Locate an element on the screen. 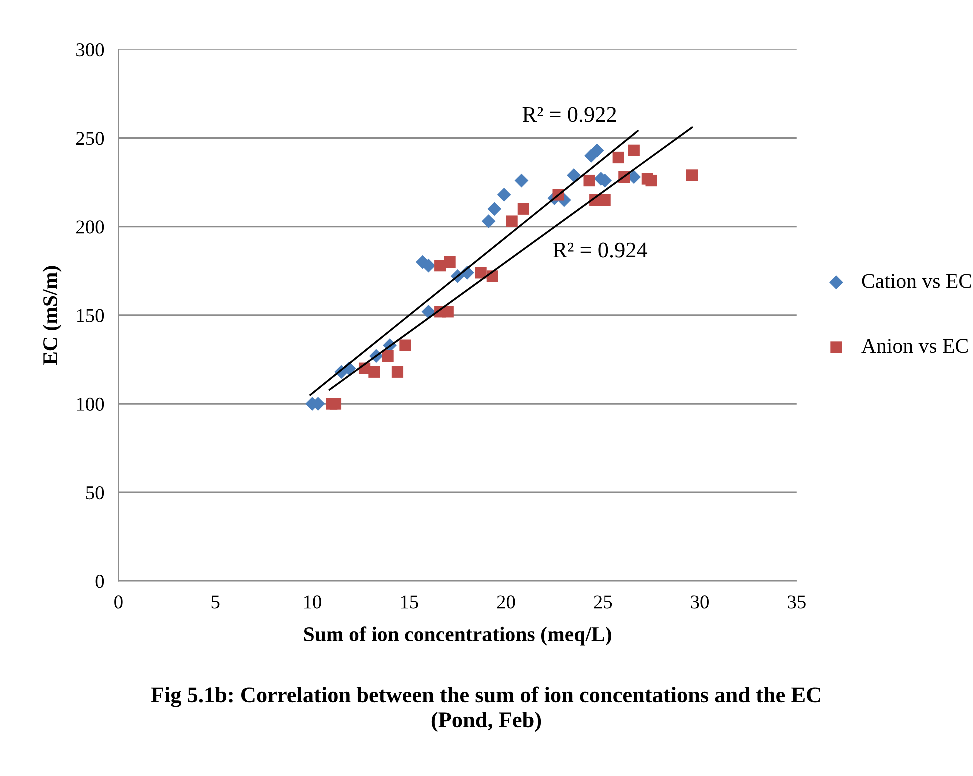 This screenshot has height=776, width=973. x-tick-label: 30 is located at coordinates (700, 602).